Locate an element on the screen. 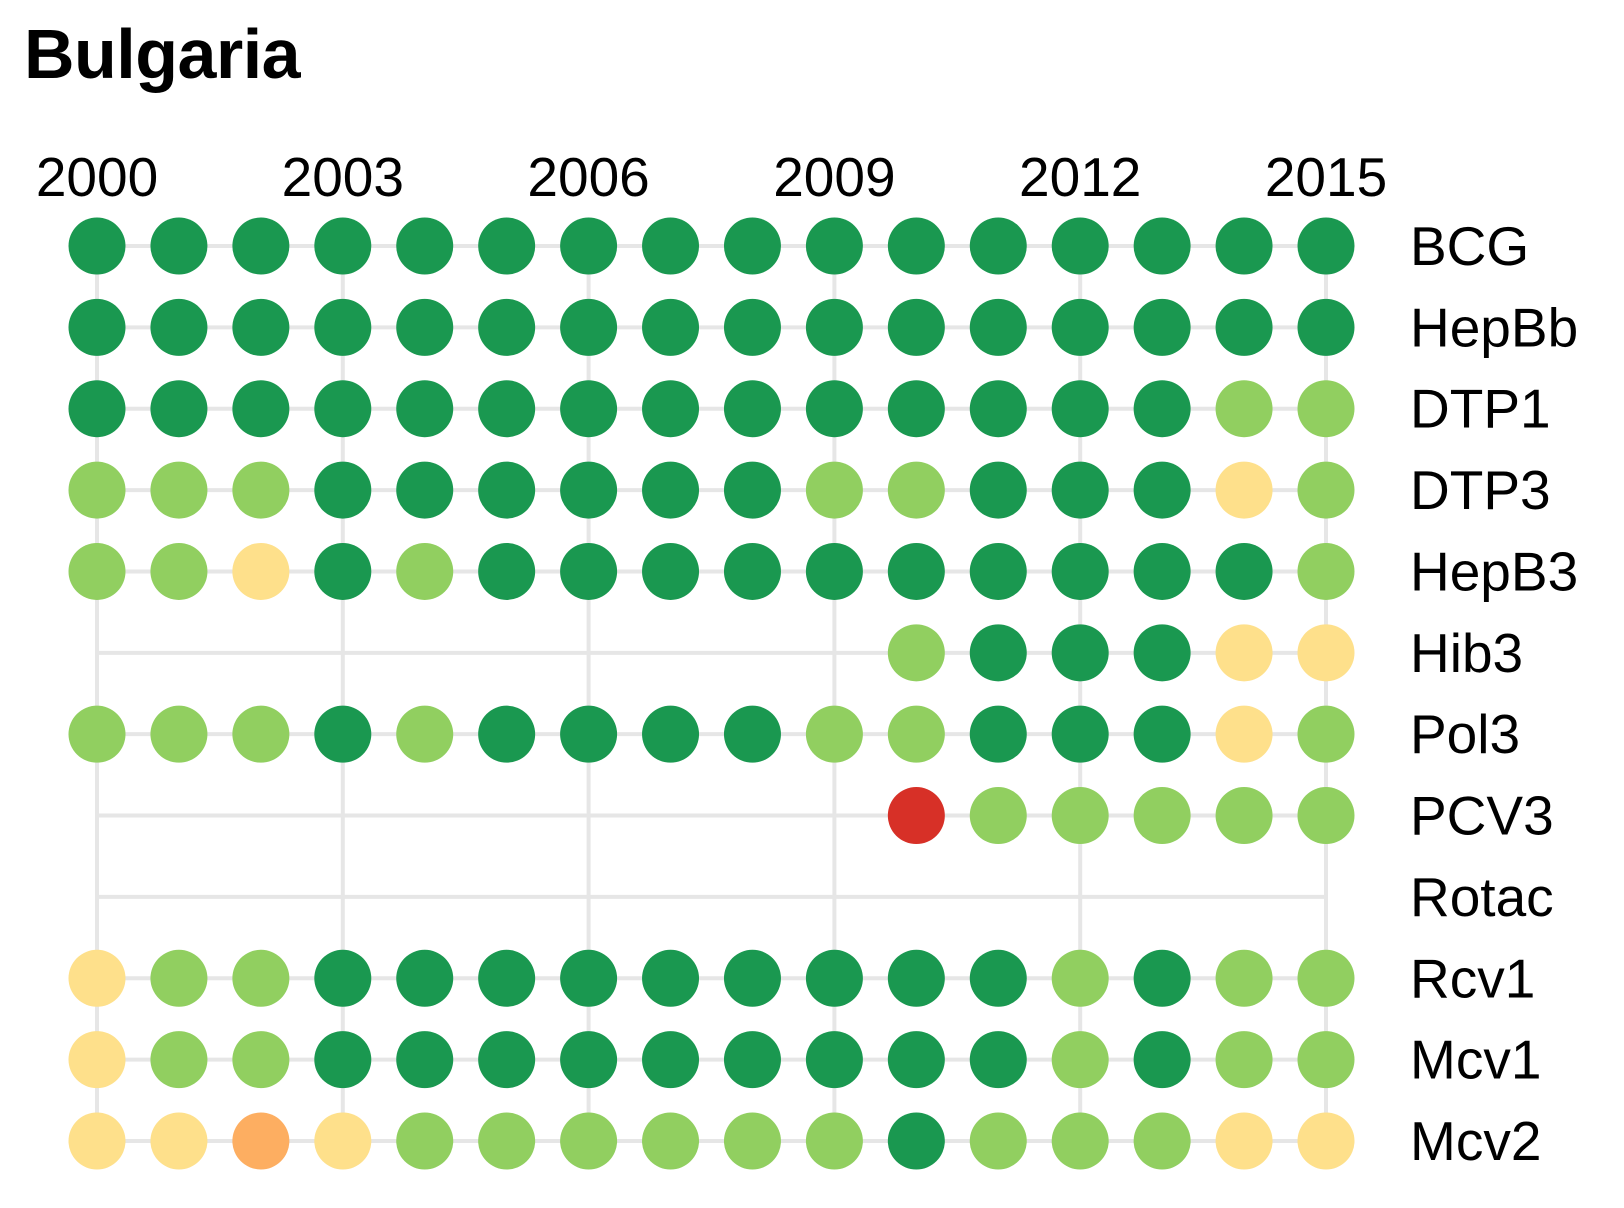 The image size is (1624, 1208). dot-mcv2-2010 is located at coordinates (916, 1141).